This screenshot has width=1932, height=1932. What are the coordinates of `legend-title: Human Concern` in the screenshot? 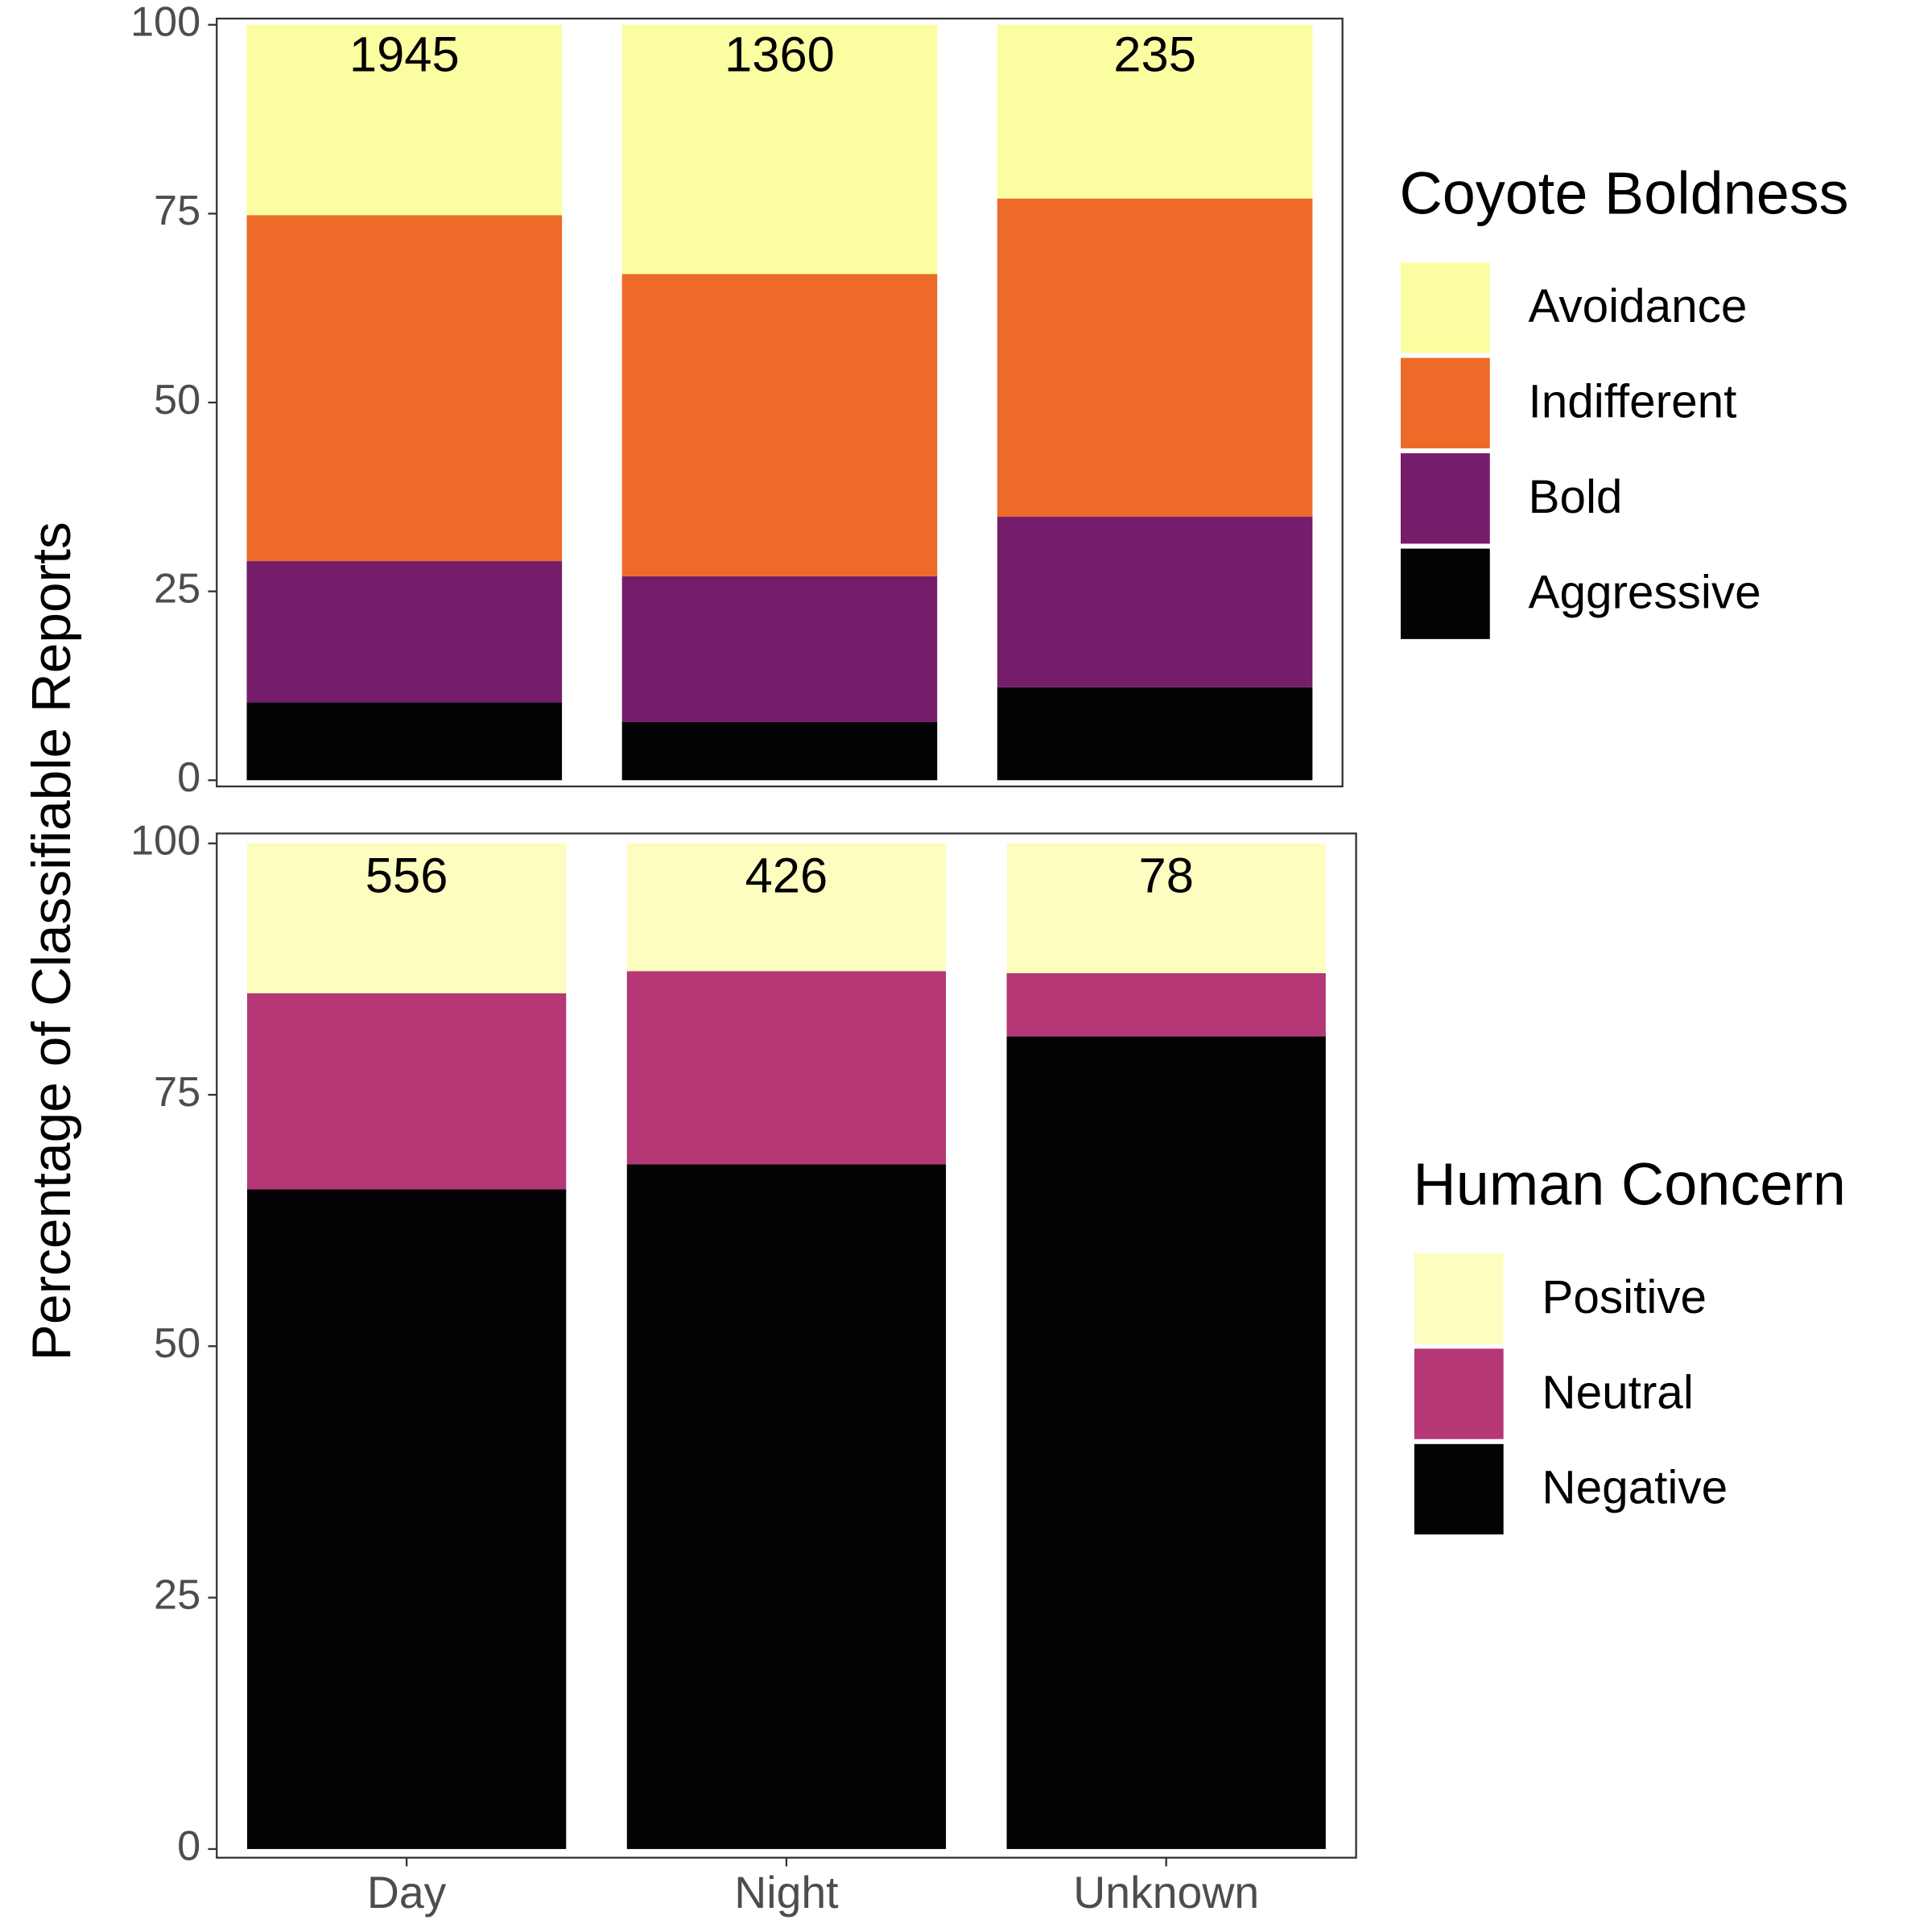 It's located at (1629, 1183).